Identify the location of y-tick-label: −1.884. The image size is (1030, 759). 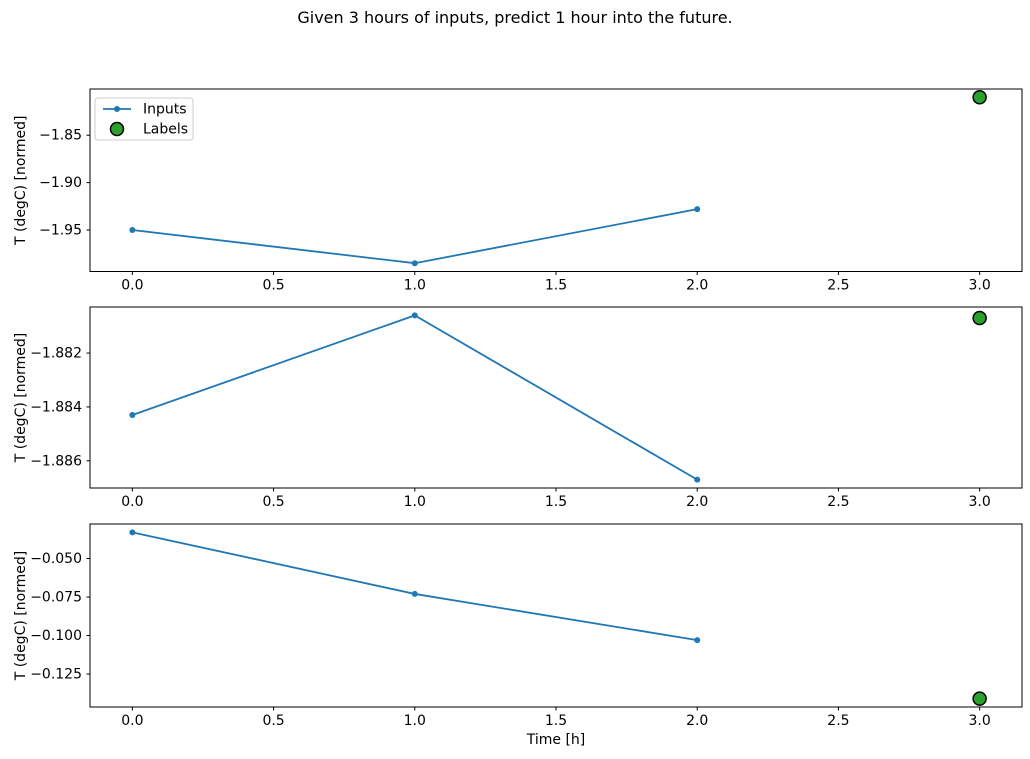
(56, 407).